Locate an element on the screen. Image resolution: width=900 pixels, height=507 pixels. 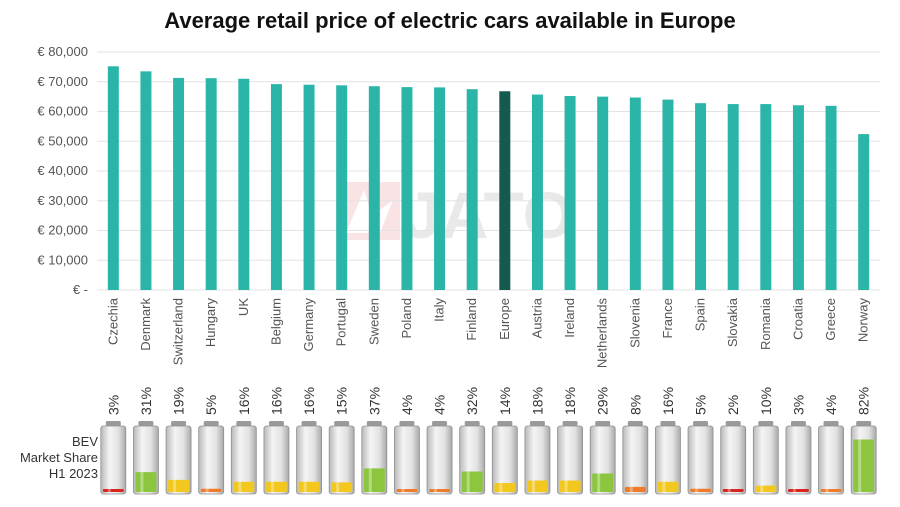
bar-austria is located at coordinates (537, 192).